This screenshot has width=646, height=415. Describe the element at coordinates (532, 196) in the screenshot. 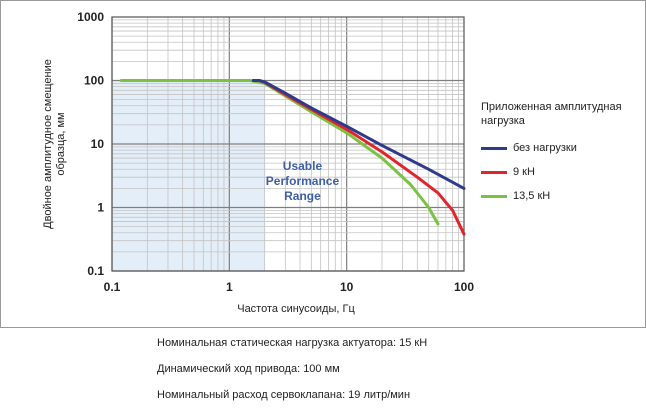

I see `legend-label: 13,5 кН` at that location.